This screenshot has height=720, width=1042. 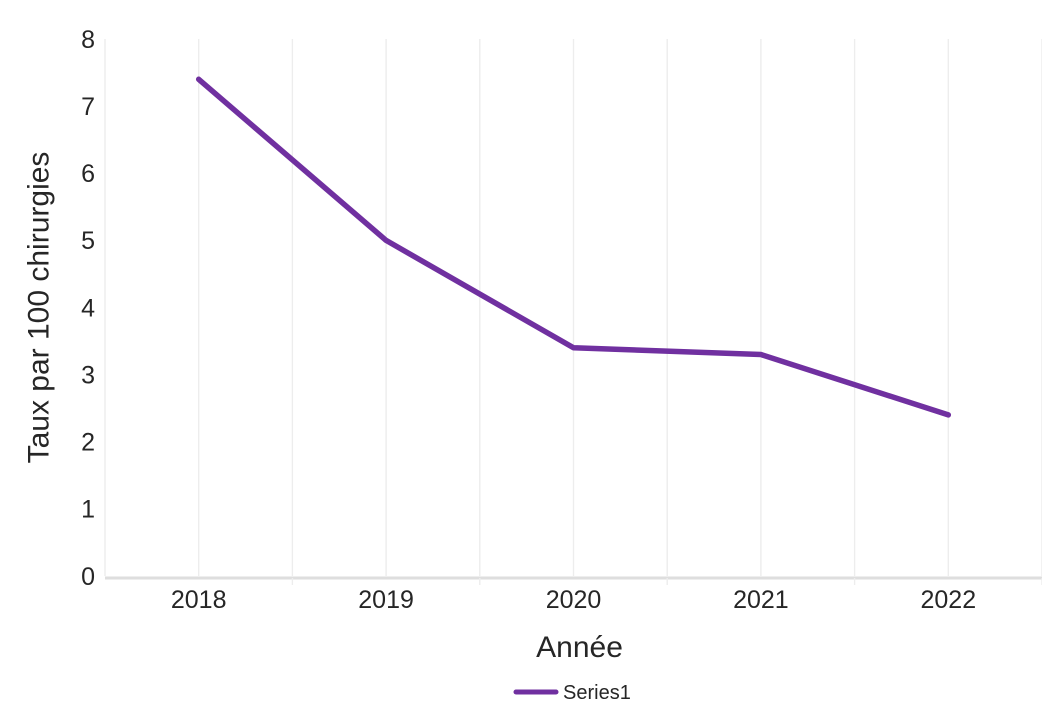 I want to click on x-axis-title: Année, so click(x=579, y=647).